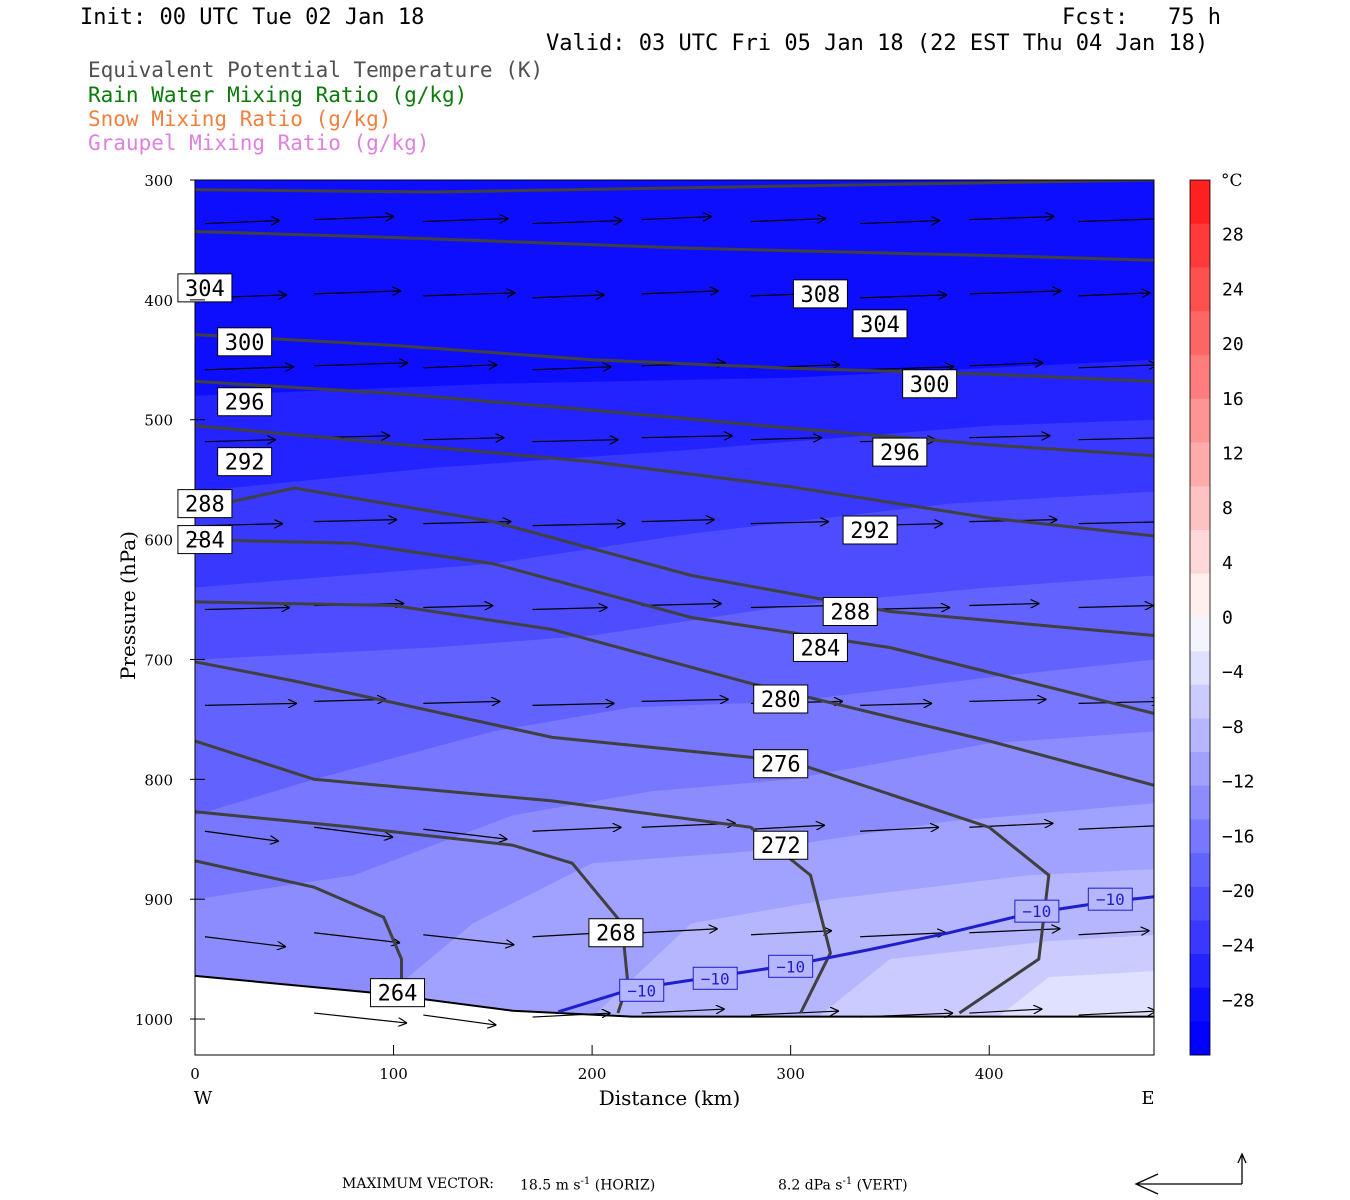  What do you see at coordinates (158, 900) in the screenshot?
I see `y-tick-label: 900` at bounding box center [158, 900].